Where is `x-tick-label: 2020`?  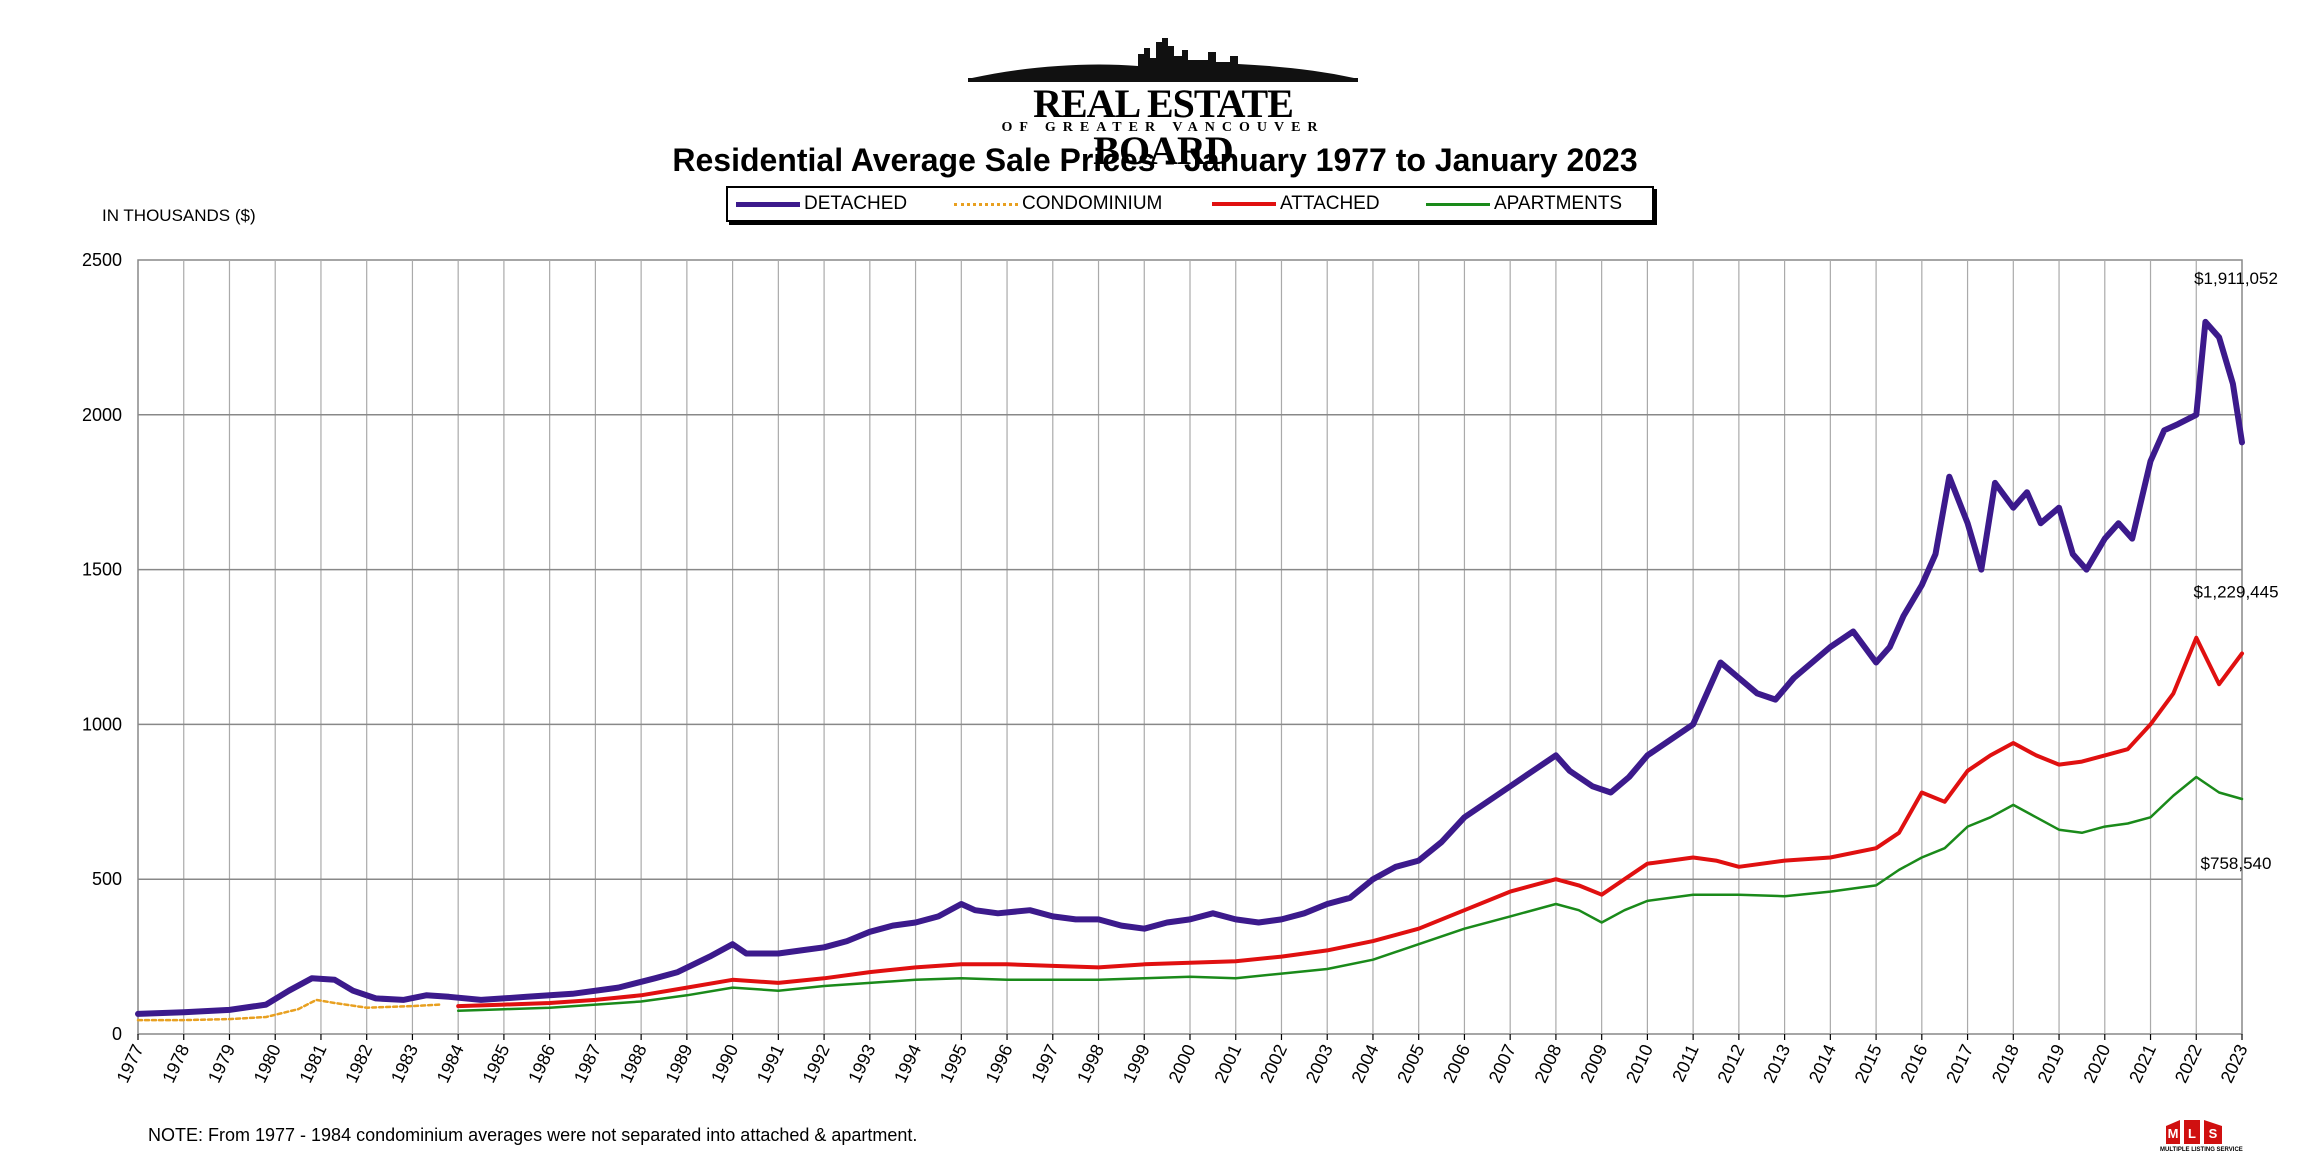
x-tick-label: 2020 is located at coordinates (2096, 1063).